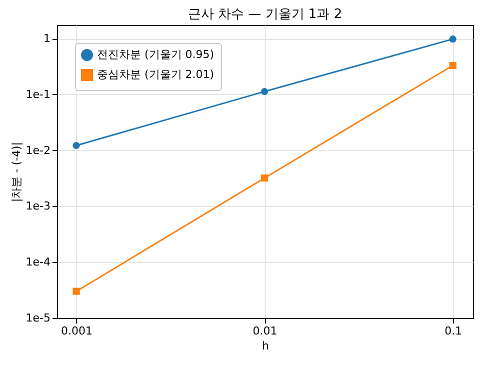 The image size is (496, 384). I want to click on legend-label: 중심차분 (기울기 2.01), so click(155, 74).